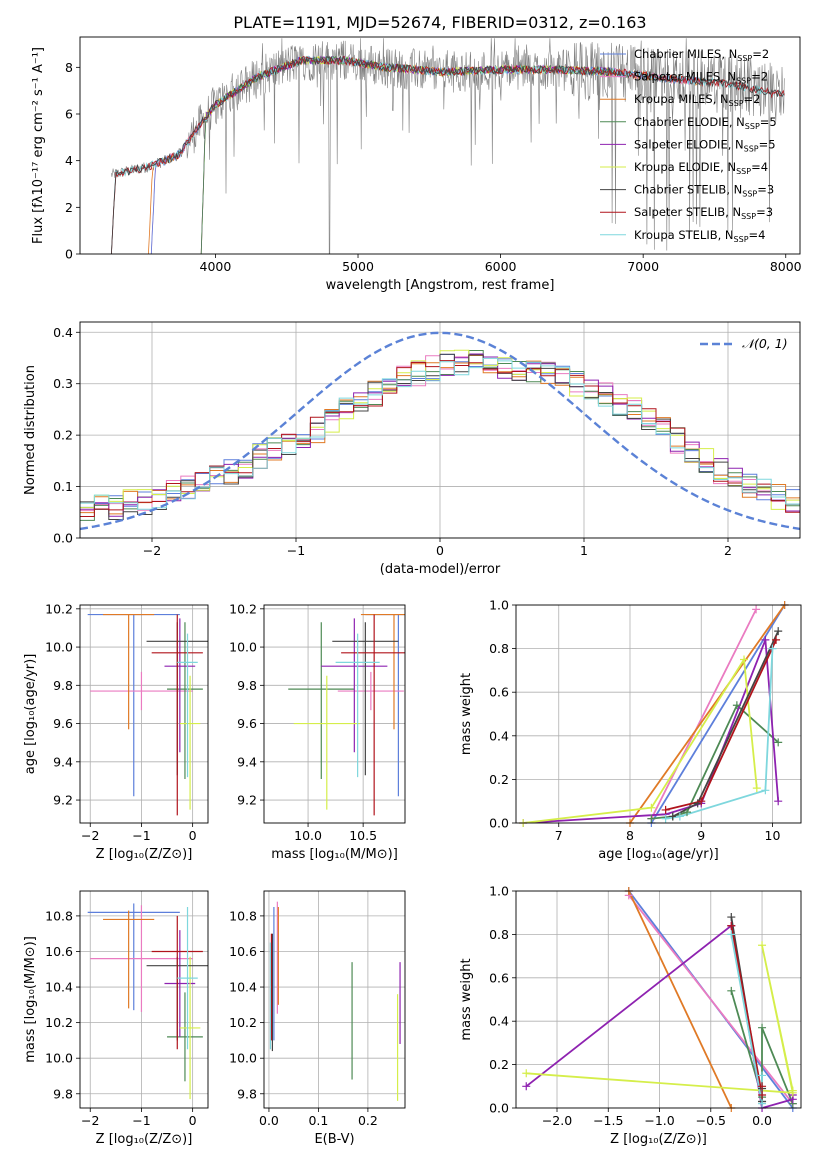  I want to click on x-tick-label: 0.2, so click(368, 1120).